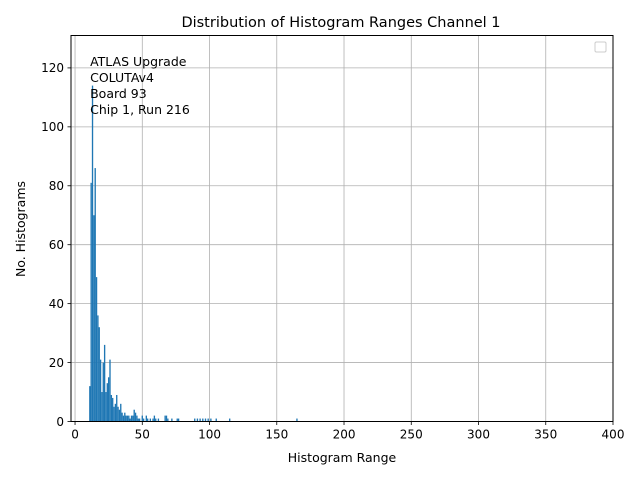 This screenshot has width=640, height=480. What do you see at coordinates (342, 457) in the screenshot?
I see `x-axis-label: Histogram Range` at bounding box center [342, 457].